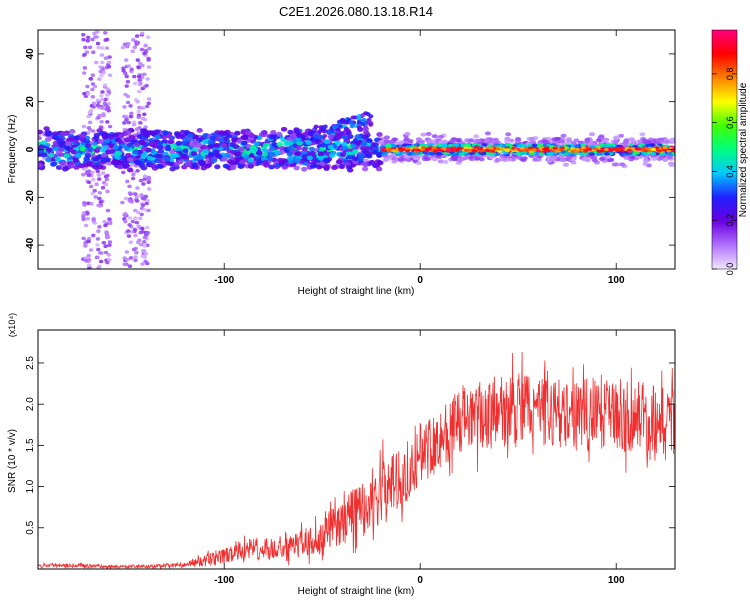  I want to click on snr-scale-label: (x10⁴), so click(12, 325).